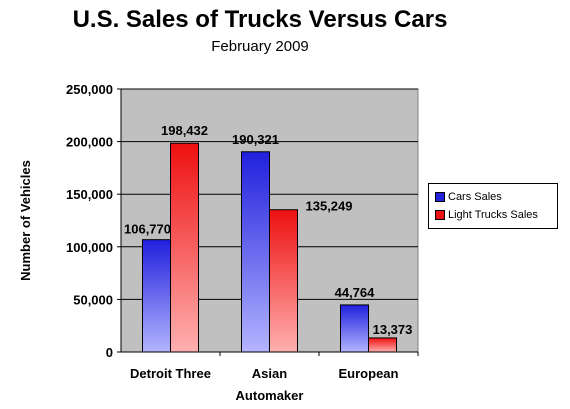  Describe the element at coordinates (89, 247) in the screenshot. I see `y-tick-label: 100,000` at that location.